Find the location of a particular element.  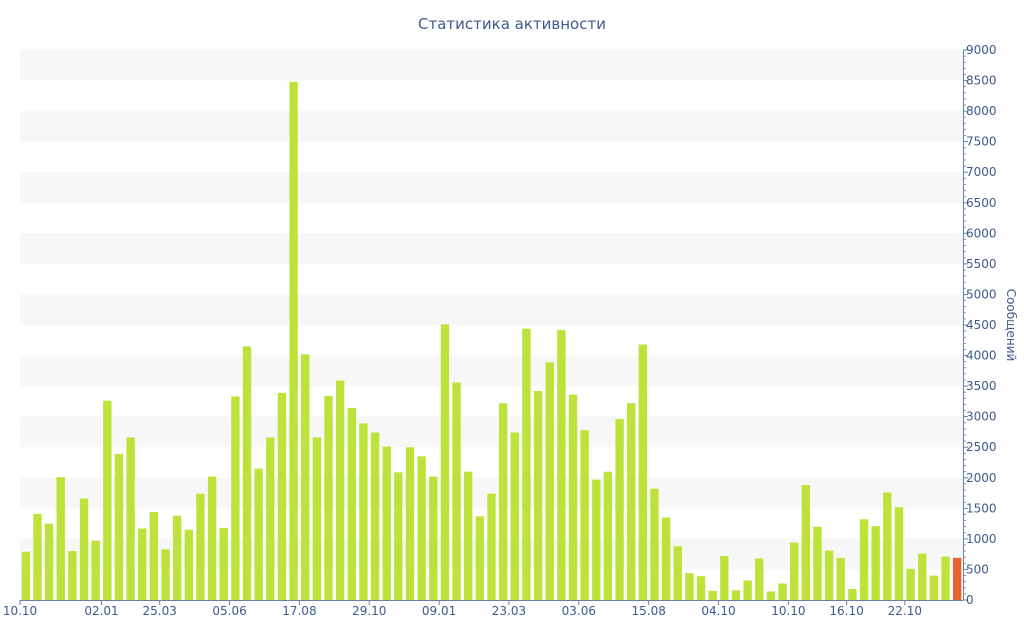

y-tick-label: 4000 is located at coordinates (981, 356).